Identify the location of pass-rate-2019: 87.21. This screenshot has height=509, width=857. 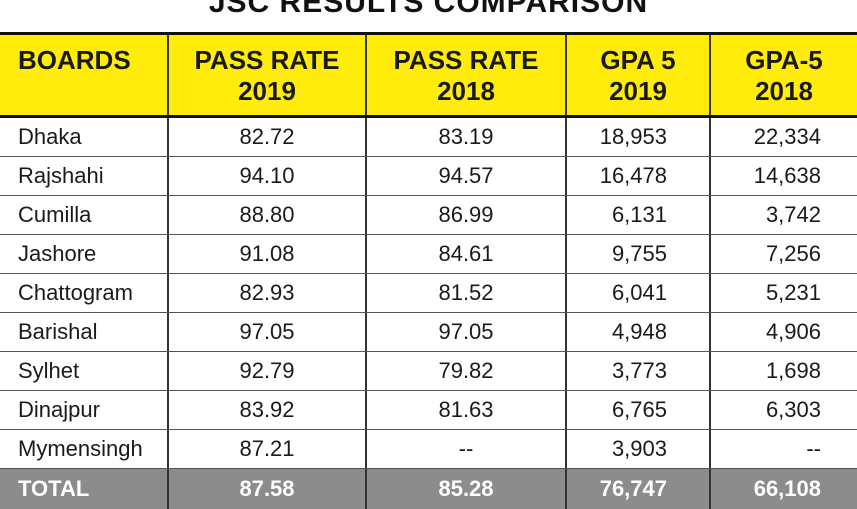
(266, 449).